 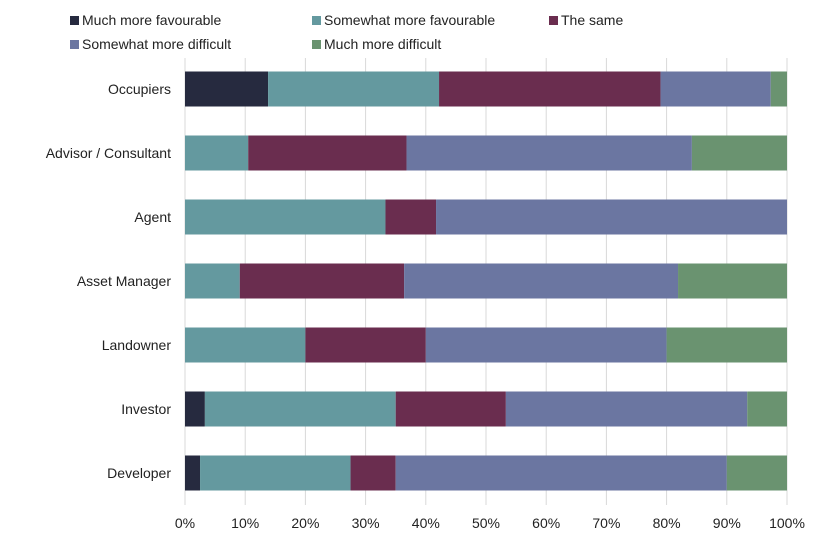 I want to click on bar-advisor-consultant-somewhat-more-difficult, so click(x=549, y=153).